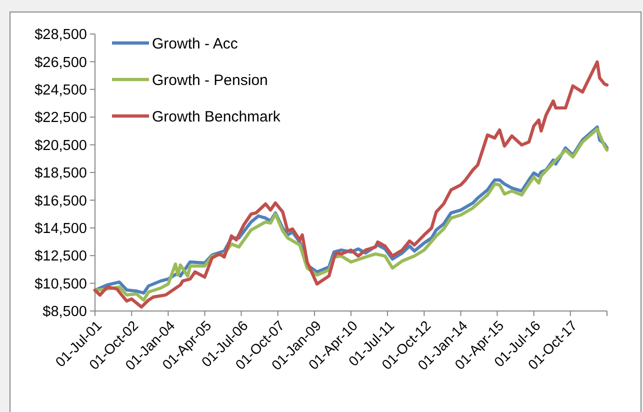 This screenshot has height=412, width=643. Describe the element at coordinates (64, 312) in the screenshot. I see `y-tick-label: $8,500` at that location.